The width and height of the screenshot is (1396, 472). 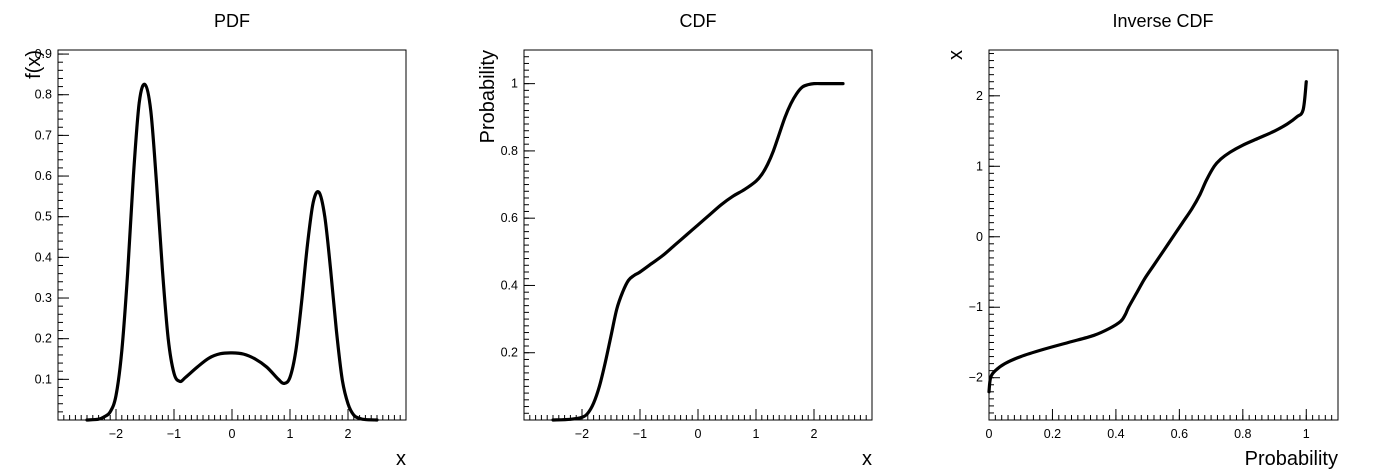 What do you see at coordinates (979, 237) in the screenshot?
I see `inverse-cdf-y-tick-label: 0` at bounding box center [979, 237].